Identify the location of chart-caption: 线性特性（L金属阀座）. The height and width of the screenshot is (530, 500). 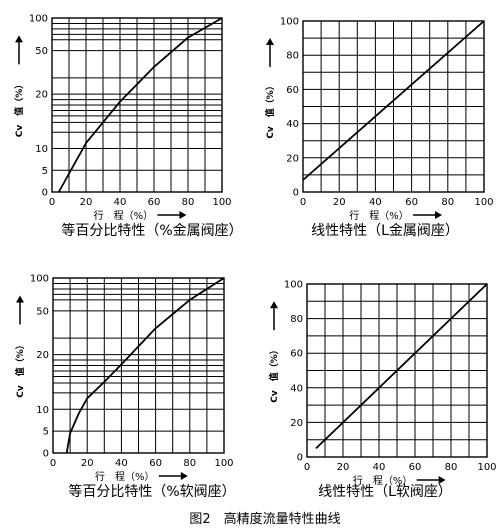
(385, 231).